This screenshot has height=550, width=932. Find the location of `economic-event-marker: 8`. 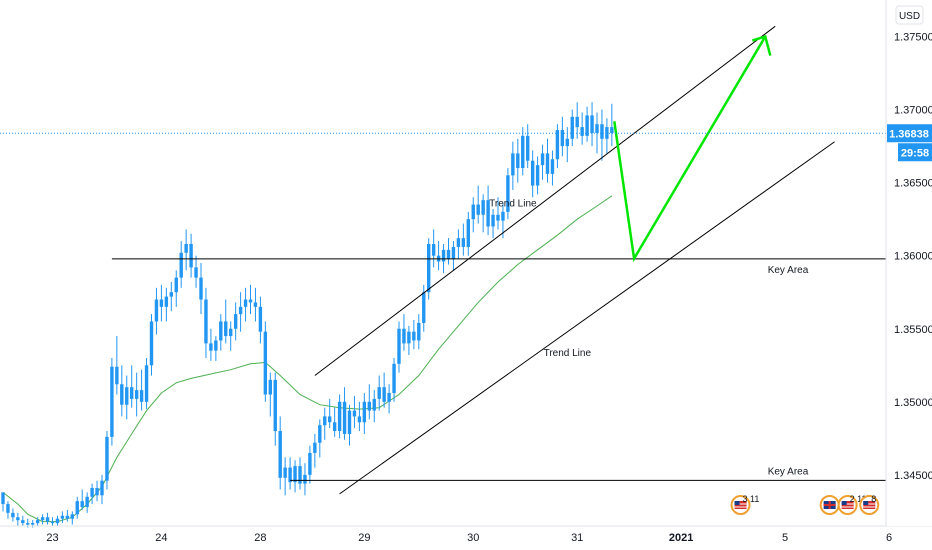

economic-event-marker: 8 is located at coordinates (869, 504).